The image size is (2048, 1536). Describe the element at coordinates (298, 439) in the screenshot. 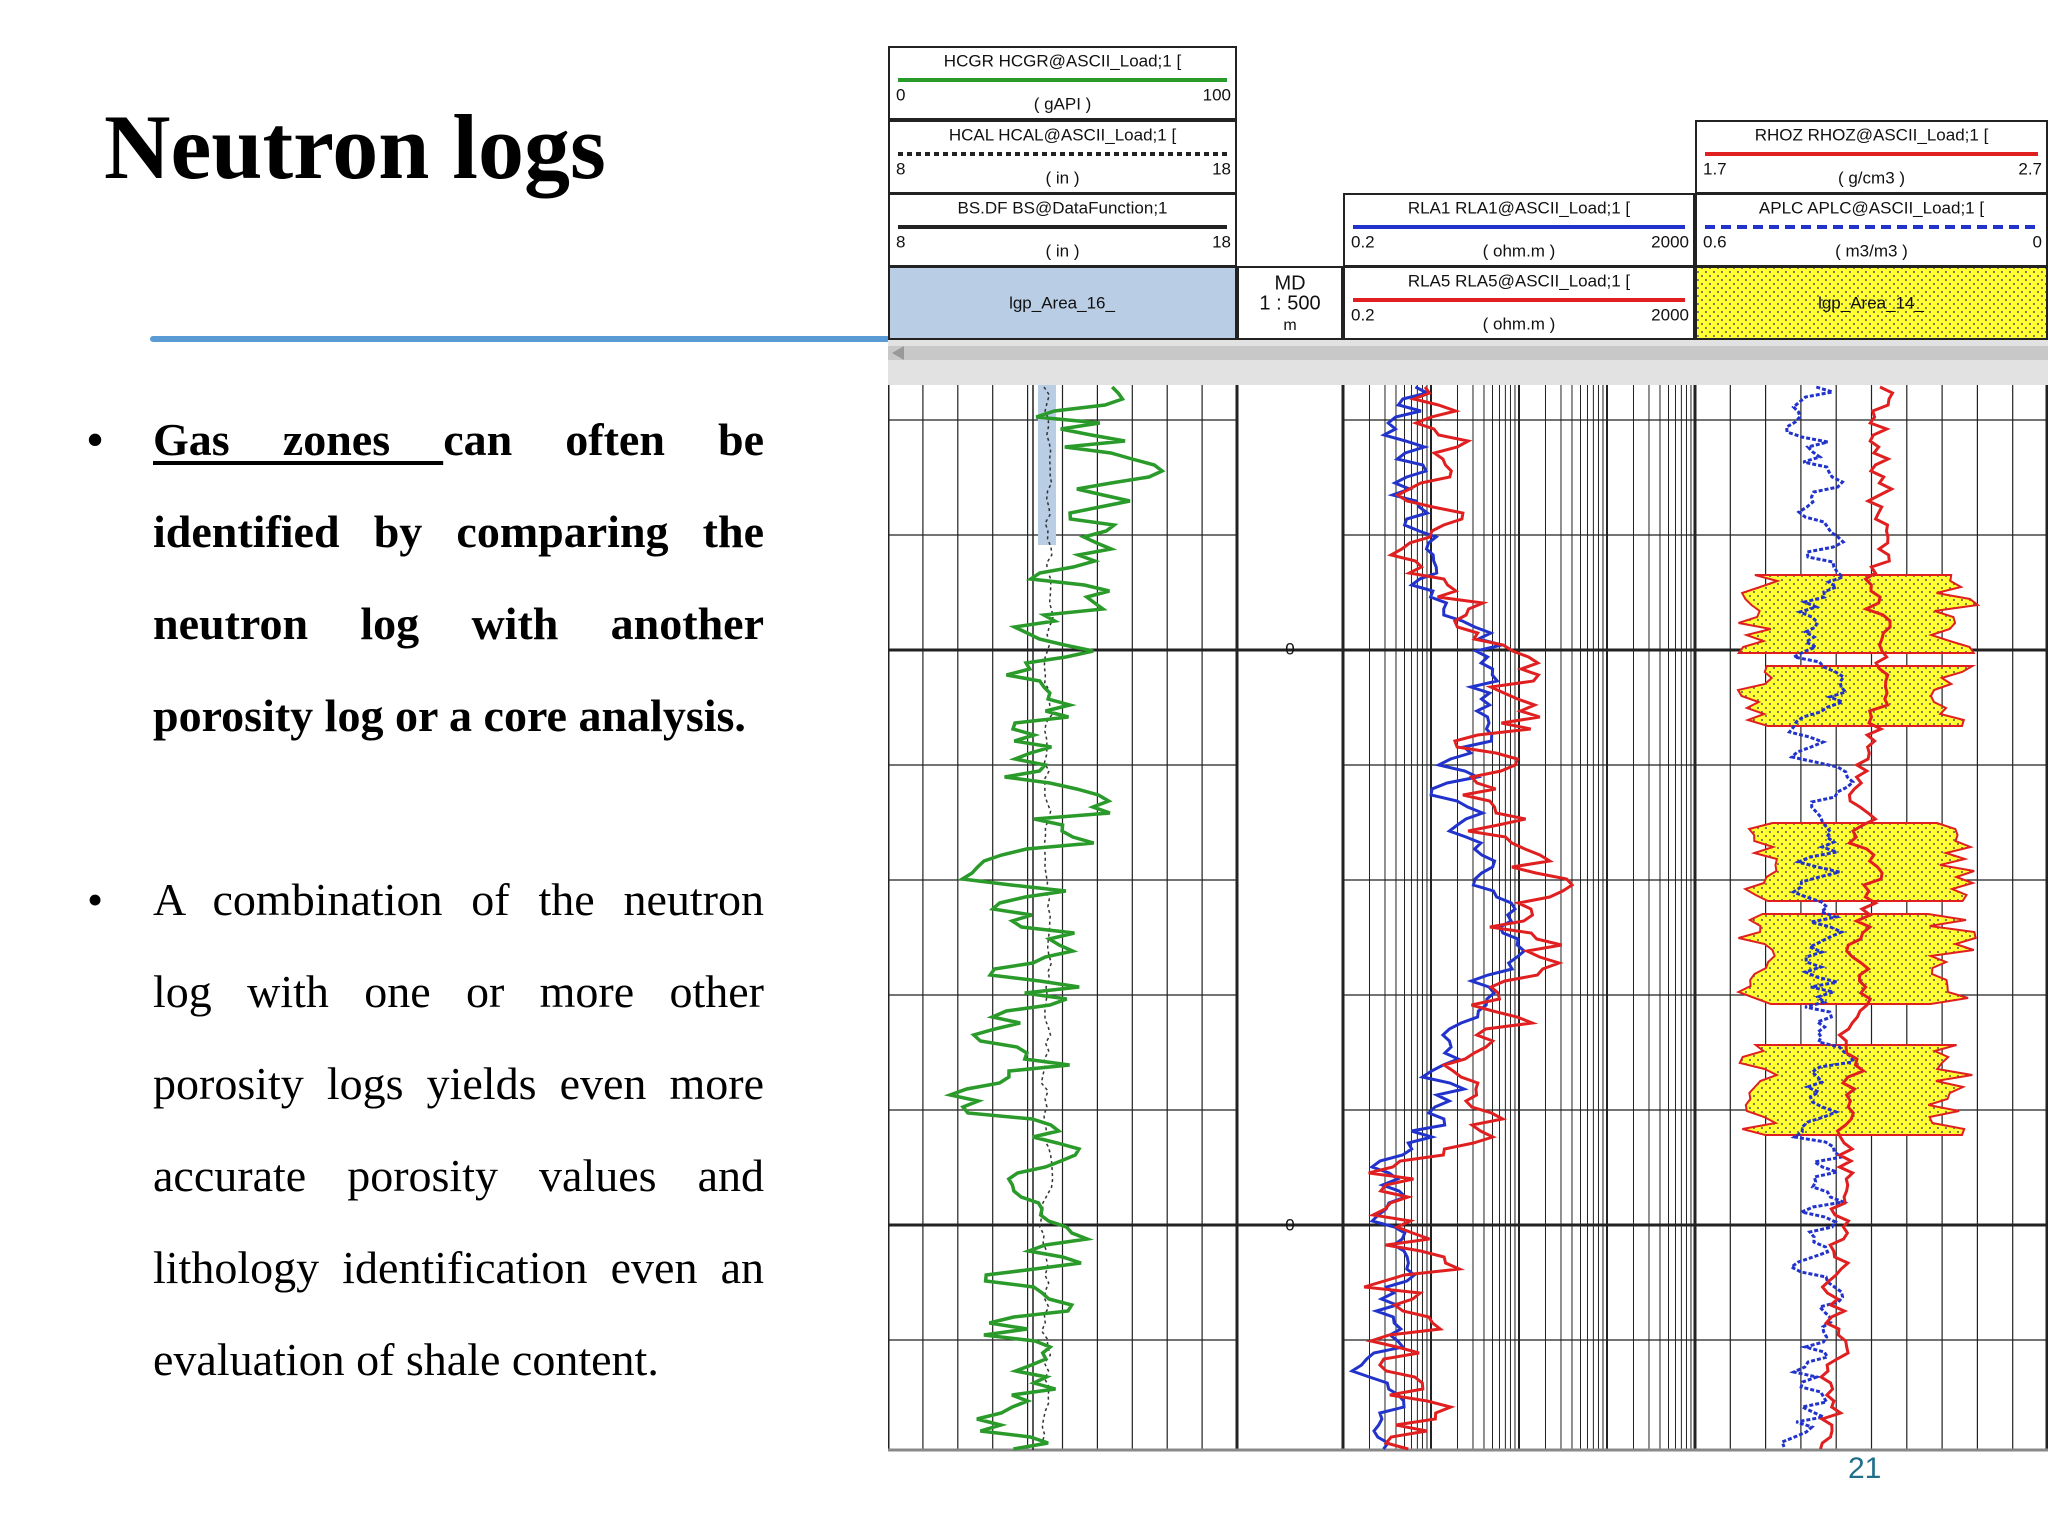

I see `bullet-emphasis: Gas zones` at that location.